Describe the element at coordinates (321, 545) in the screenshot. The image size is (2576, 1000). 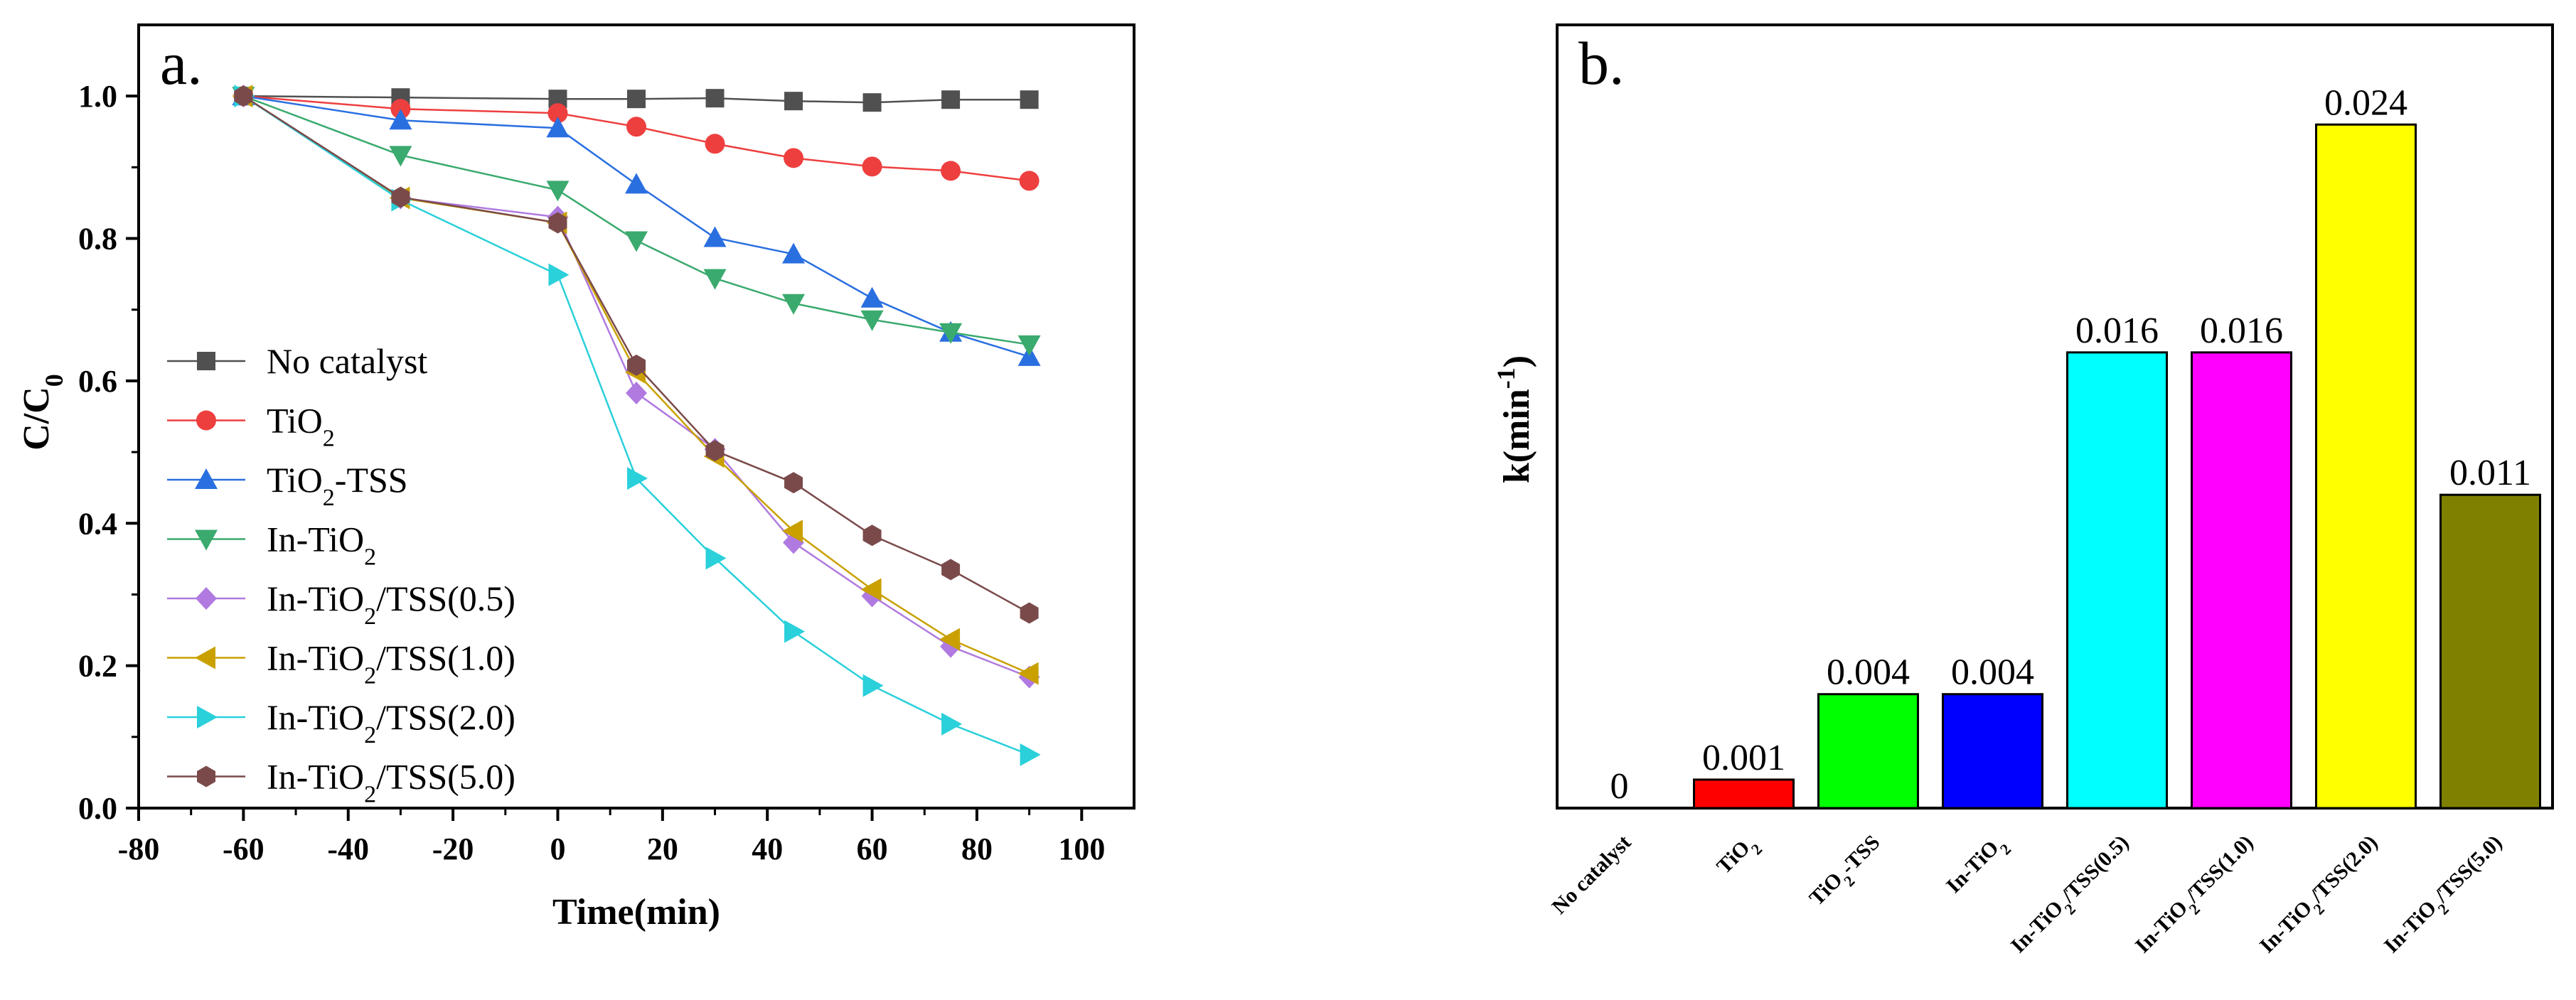
I see `legend-label: In-TiO2` at that location.